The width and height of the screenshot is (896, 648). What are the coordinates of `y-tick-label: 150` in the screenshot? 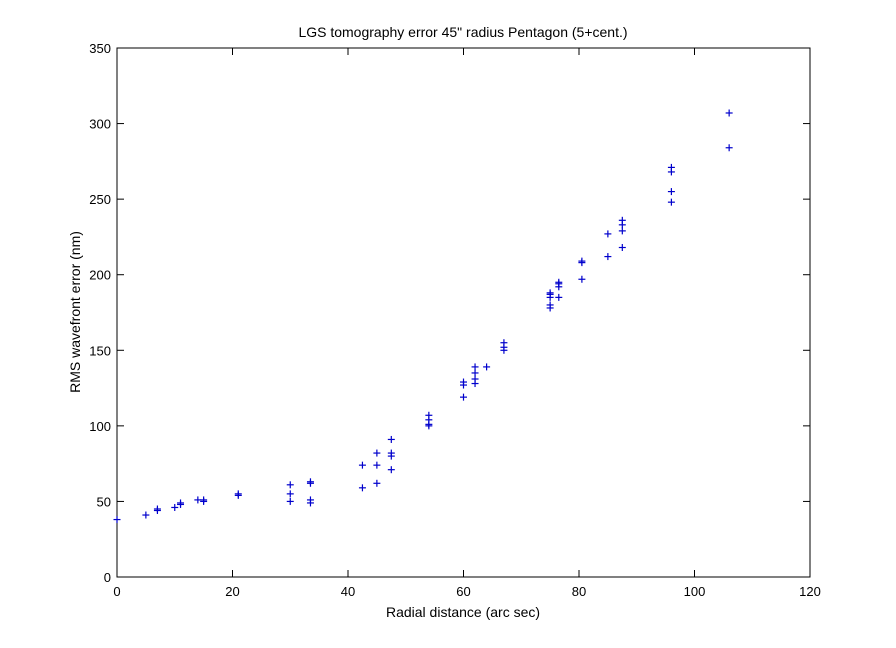 It's located at (100, 350).